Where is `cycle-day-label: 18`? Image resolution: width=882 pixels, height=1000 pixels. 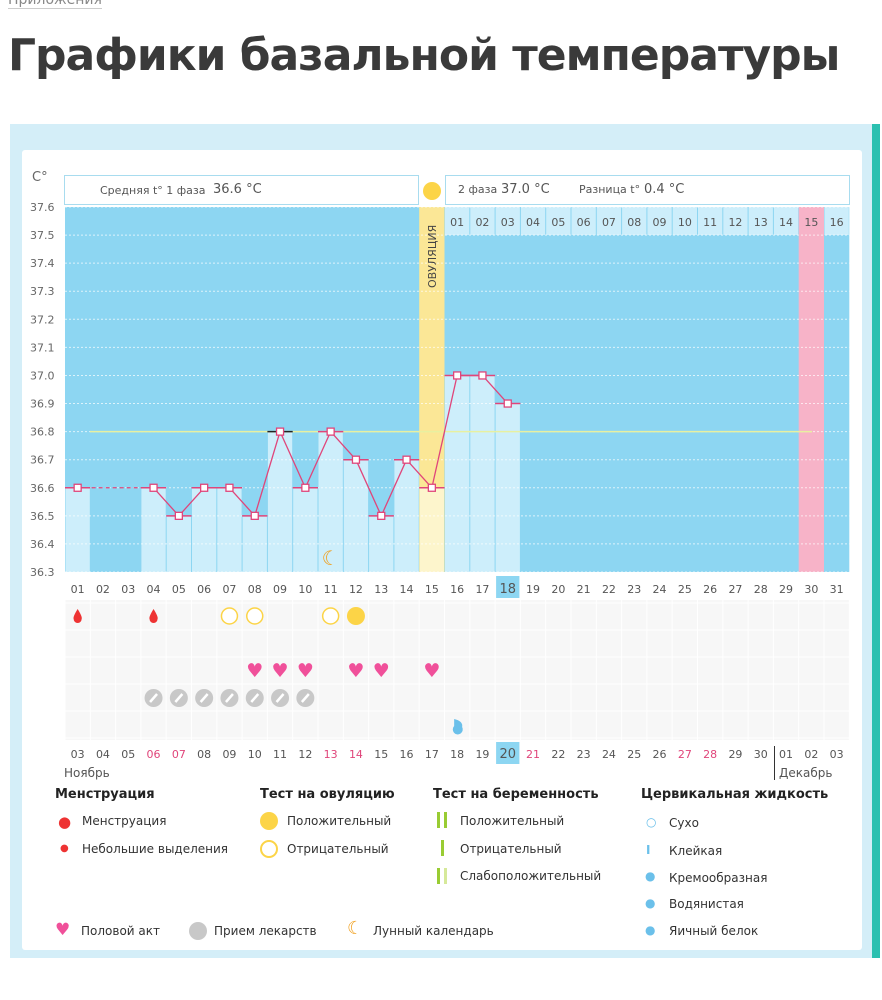 cycle-day-label: 18 is located at coordinates (507, 589).